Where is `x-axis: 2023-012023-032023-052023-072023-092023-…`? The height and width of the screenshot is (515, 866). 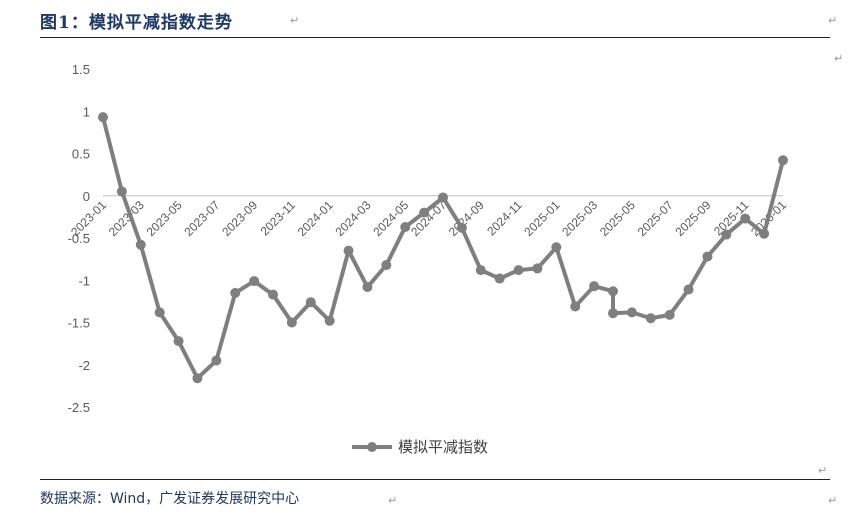 x-axis: 2023-012023-032023-052023-072023-092023-… is located at coordinates (428, 218).